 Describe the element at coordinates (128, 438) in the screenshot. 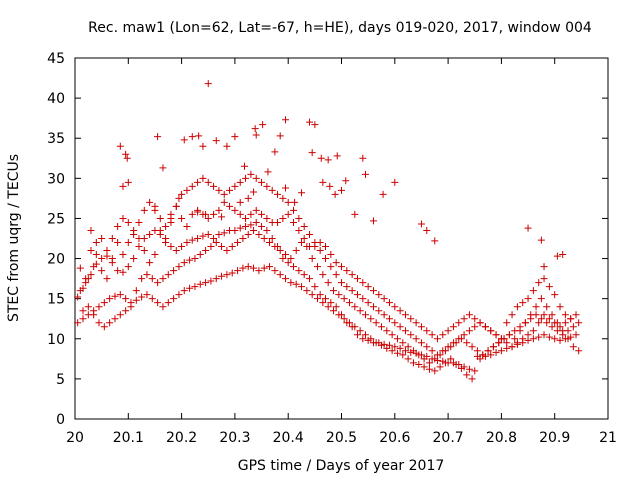

I see `x-tick-label: 20.1` at that location.